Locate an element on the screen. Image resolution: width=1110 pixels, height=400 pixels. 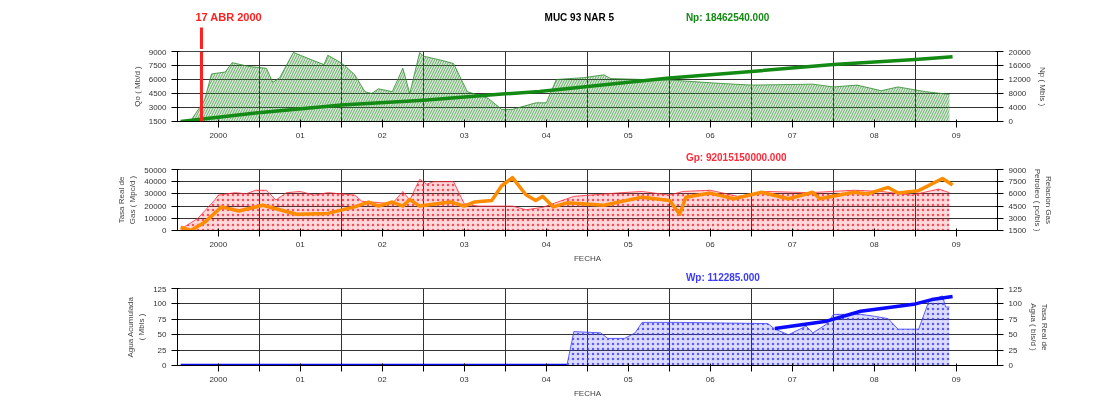
y2-tick-label: 8000 is located at coordinates (1017, 93).